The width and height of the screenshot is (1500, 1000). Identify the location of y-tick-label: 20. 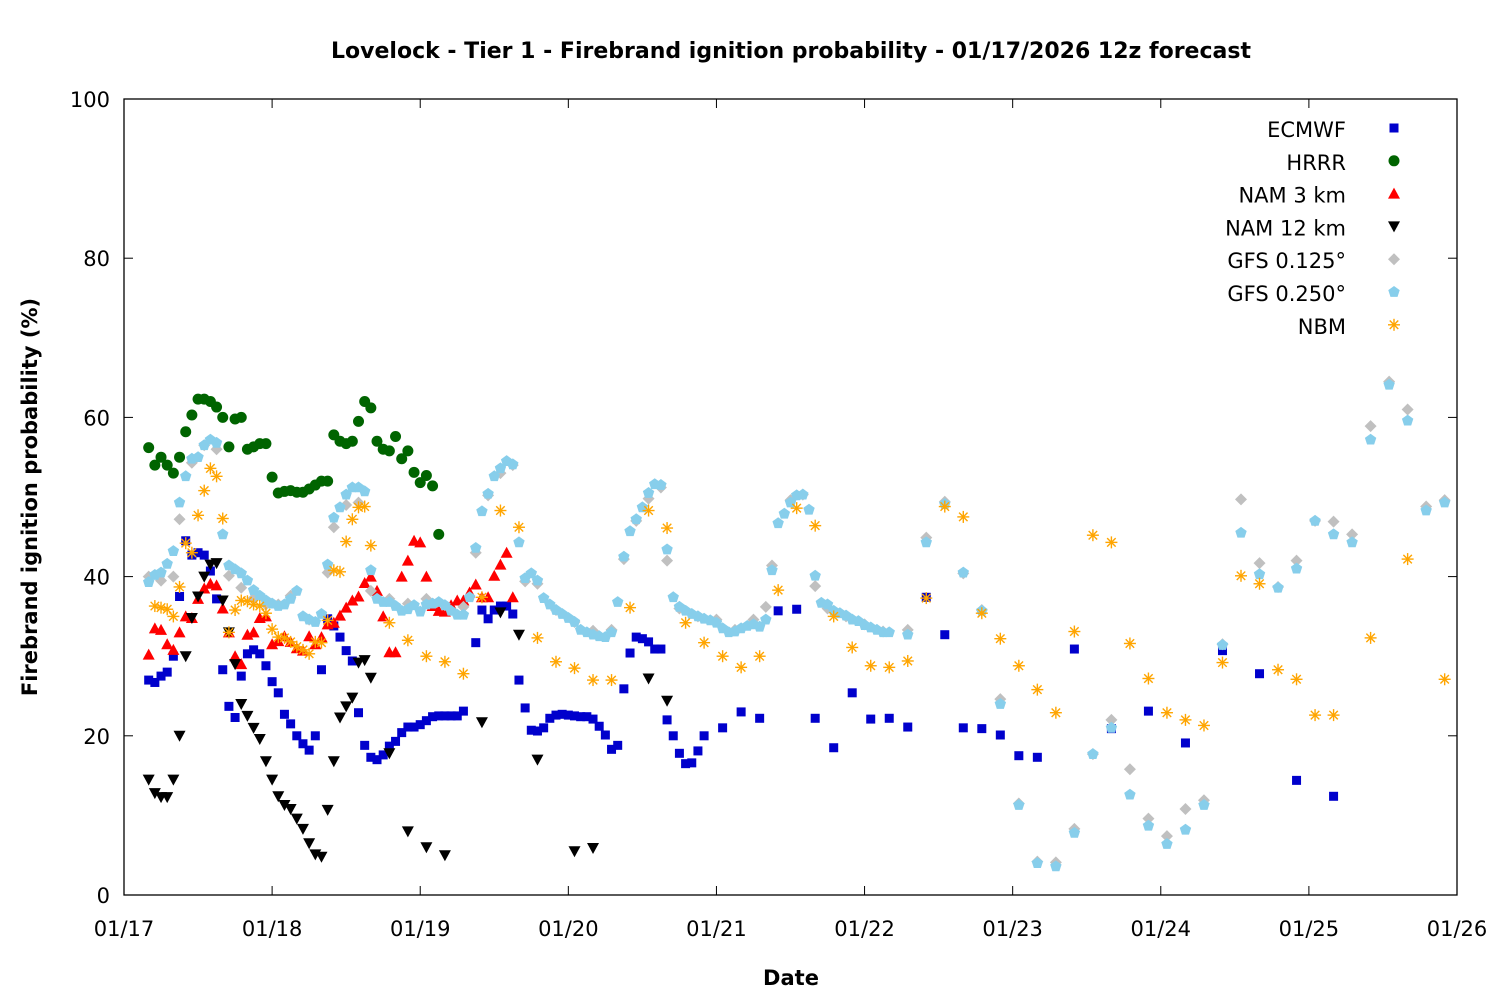
(96, 737).